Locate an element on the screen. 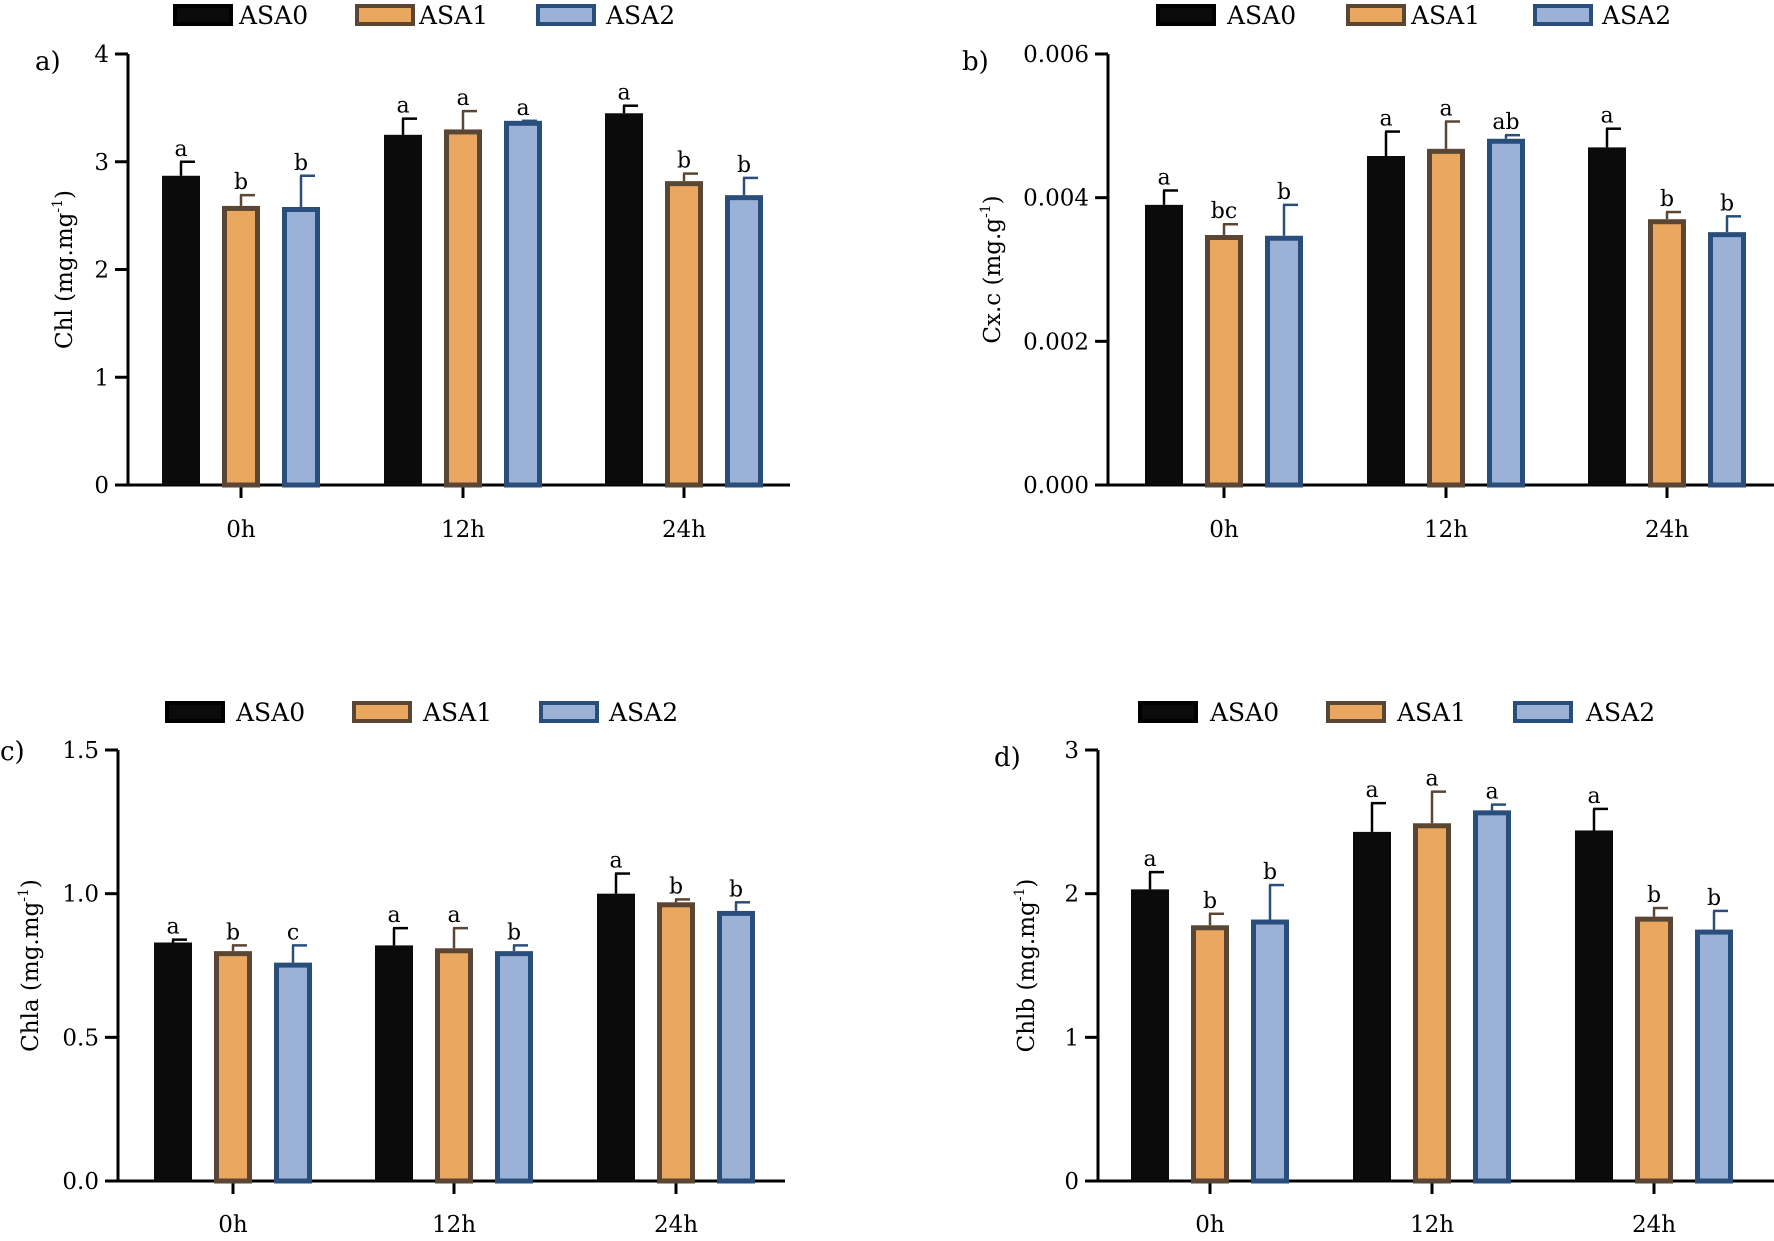 This screenshot has width=1774, height=1241. y-axis-label: Cx.c (mg.g-1) is located at coordinates (992, 269).